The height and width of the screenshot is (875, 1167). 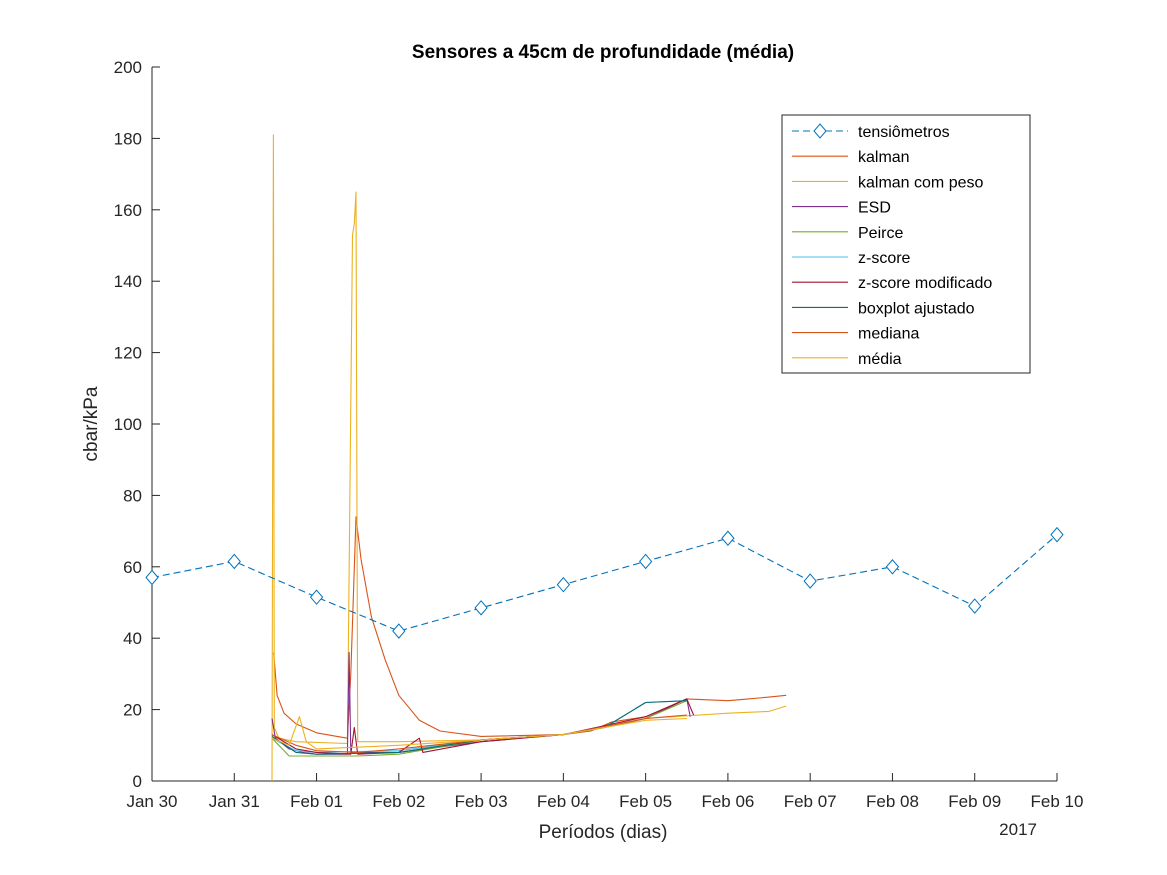 I want to click on y-tick-label: 80, so click(x=132, y=495).